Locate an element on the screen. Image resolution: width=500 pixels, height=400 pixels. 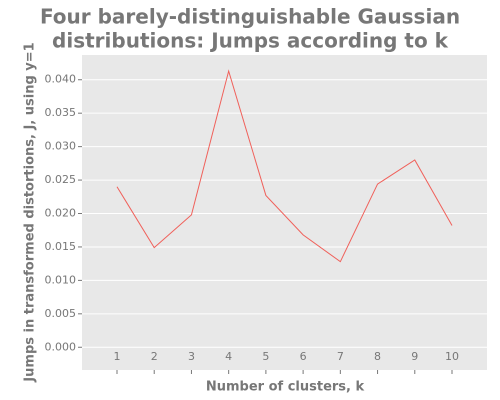
y-tick-label: 0.030 is located at coordinates (61, 146).